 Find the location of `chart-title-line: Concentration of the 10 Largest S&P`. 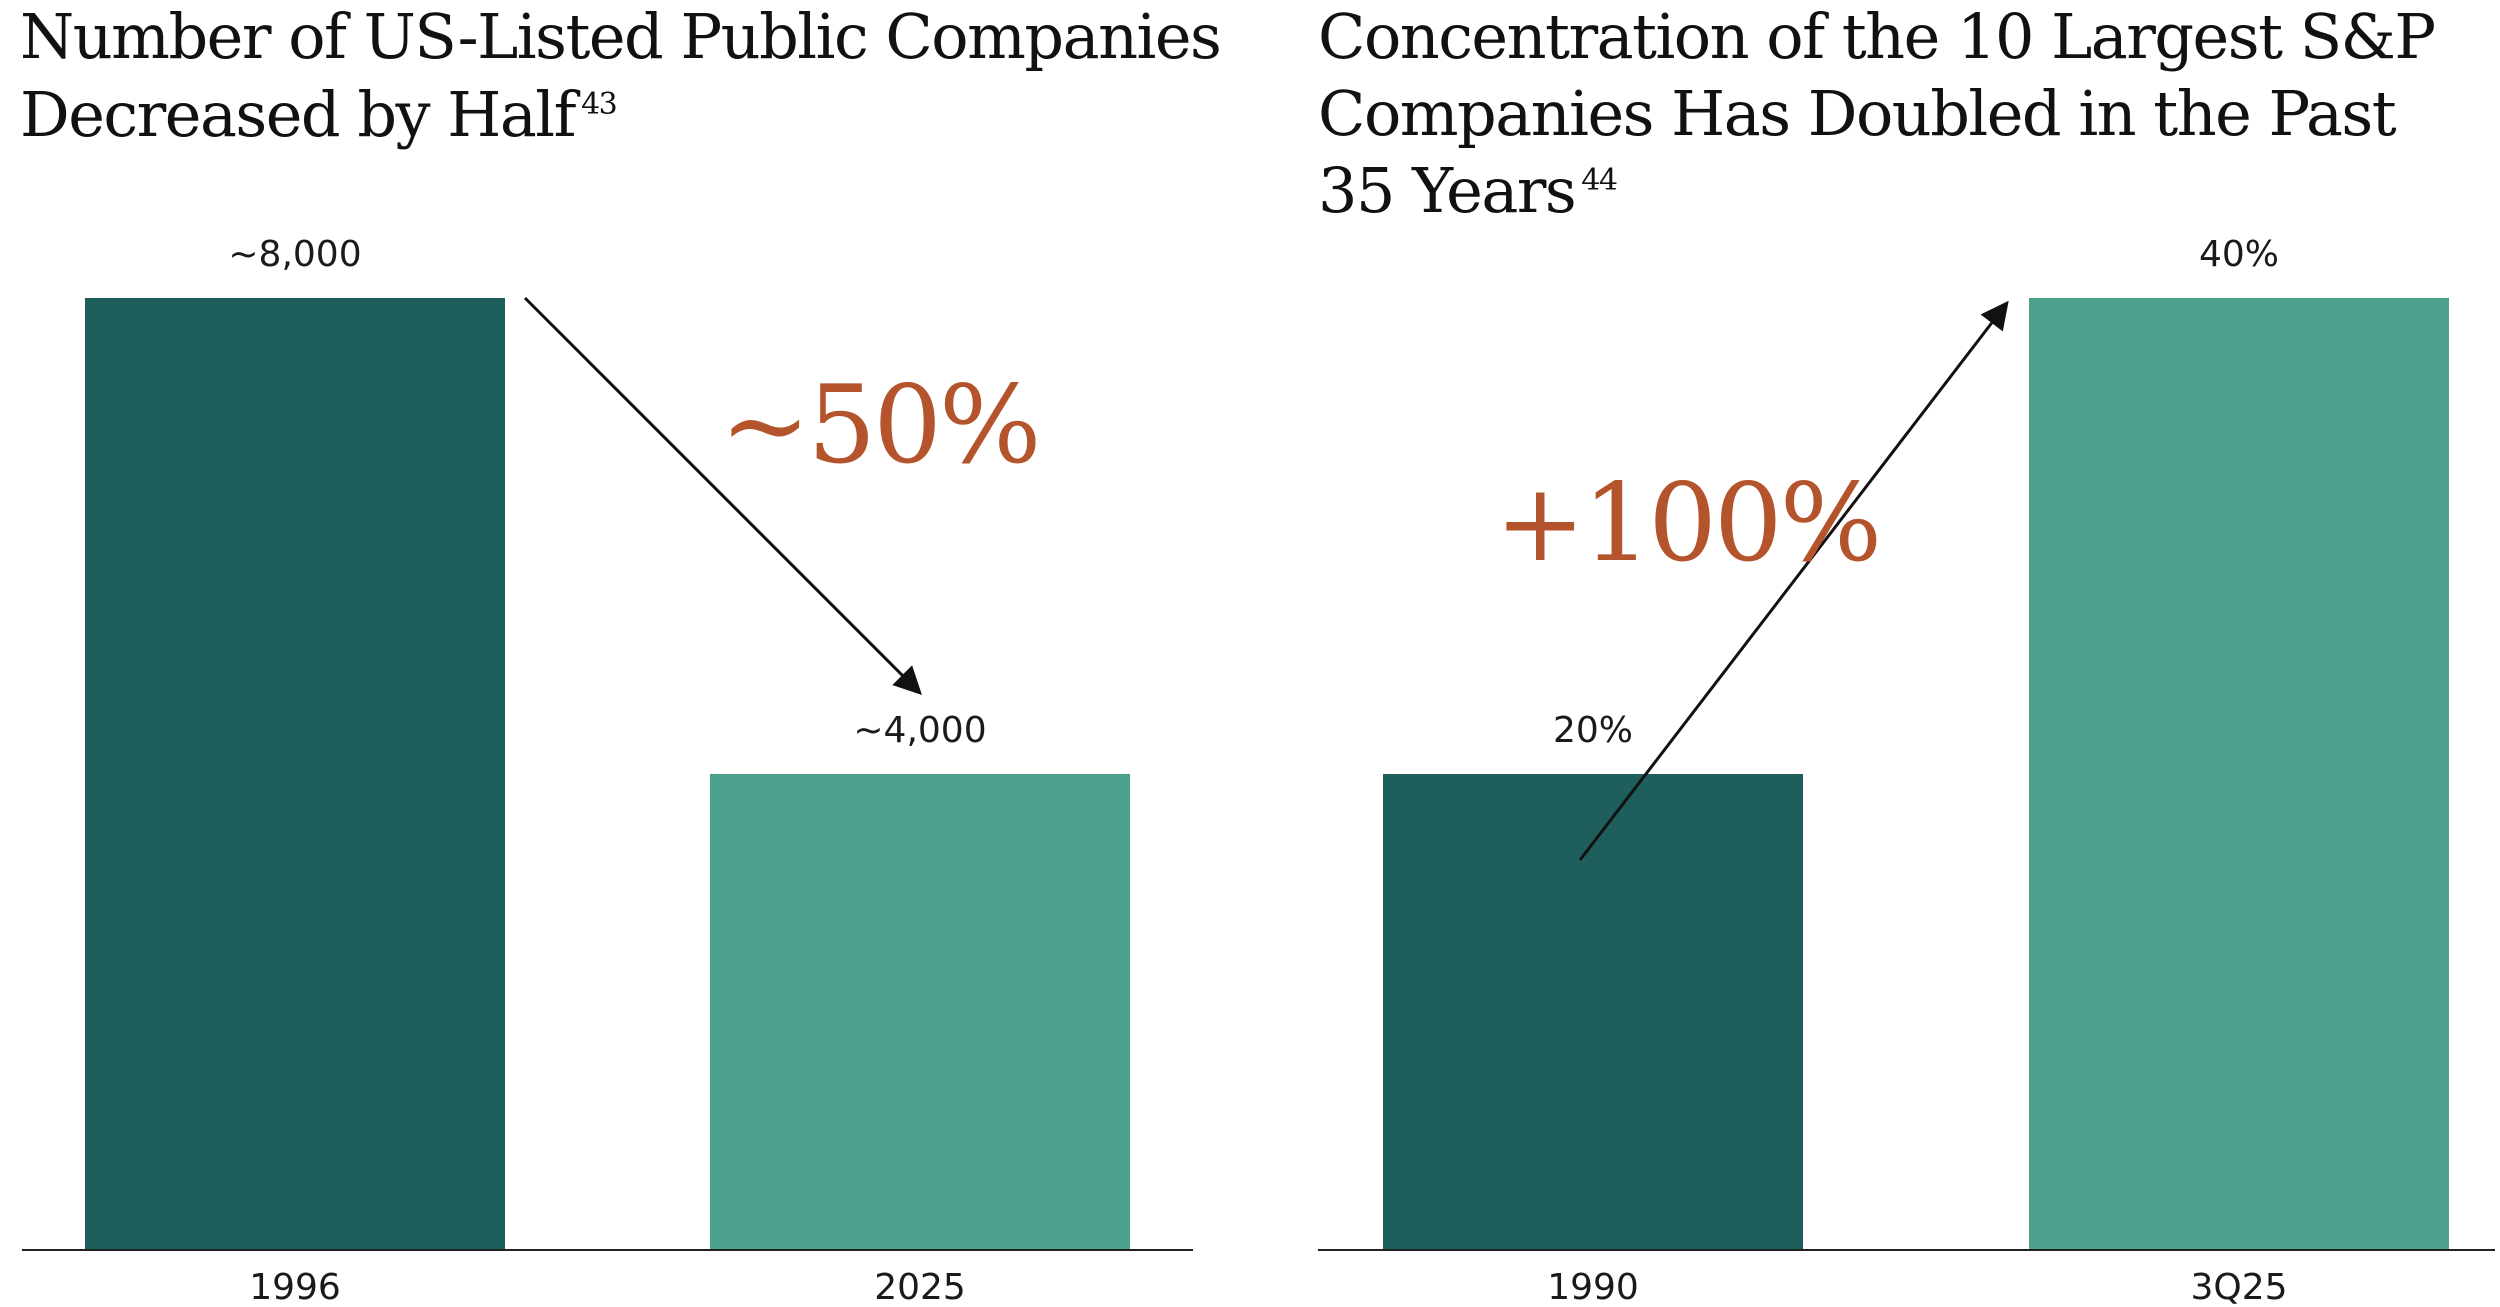

chart-title-line: Concentration of the 10 Largest S&P is located at coordinates (1876, 36).